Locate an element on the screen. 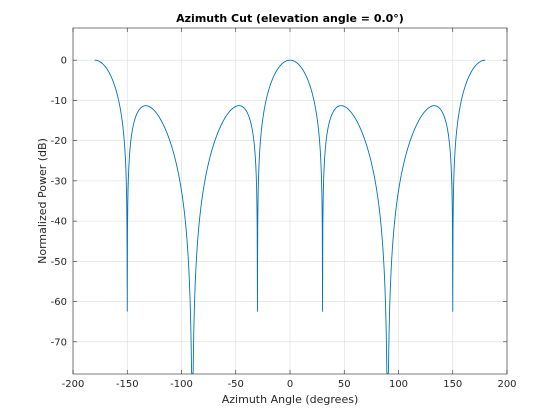 Image resolution: width=560 pixels, height=420 pixels. y-tick-label: -70 is located at coordinates (59, 342).